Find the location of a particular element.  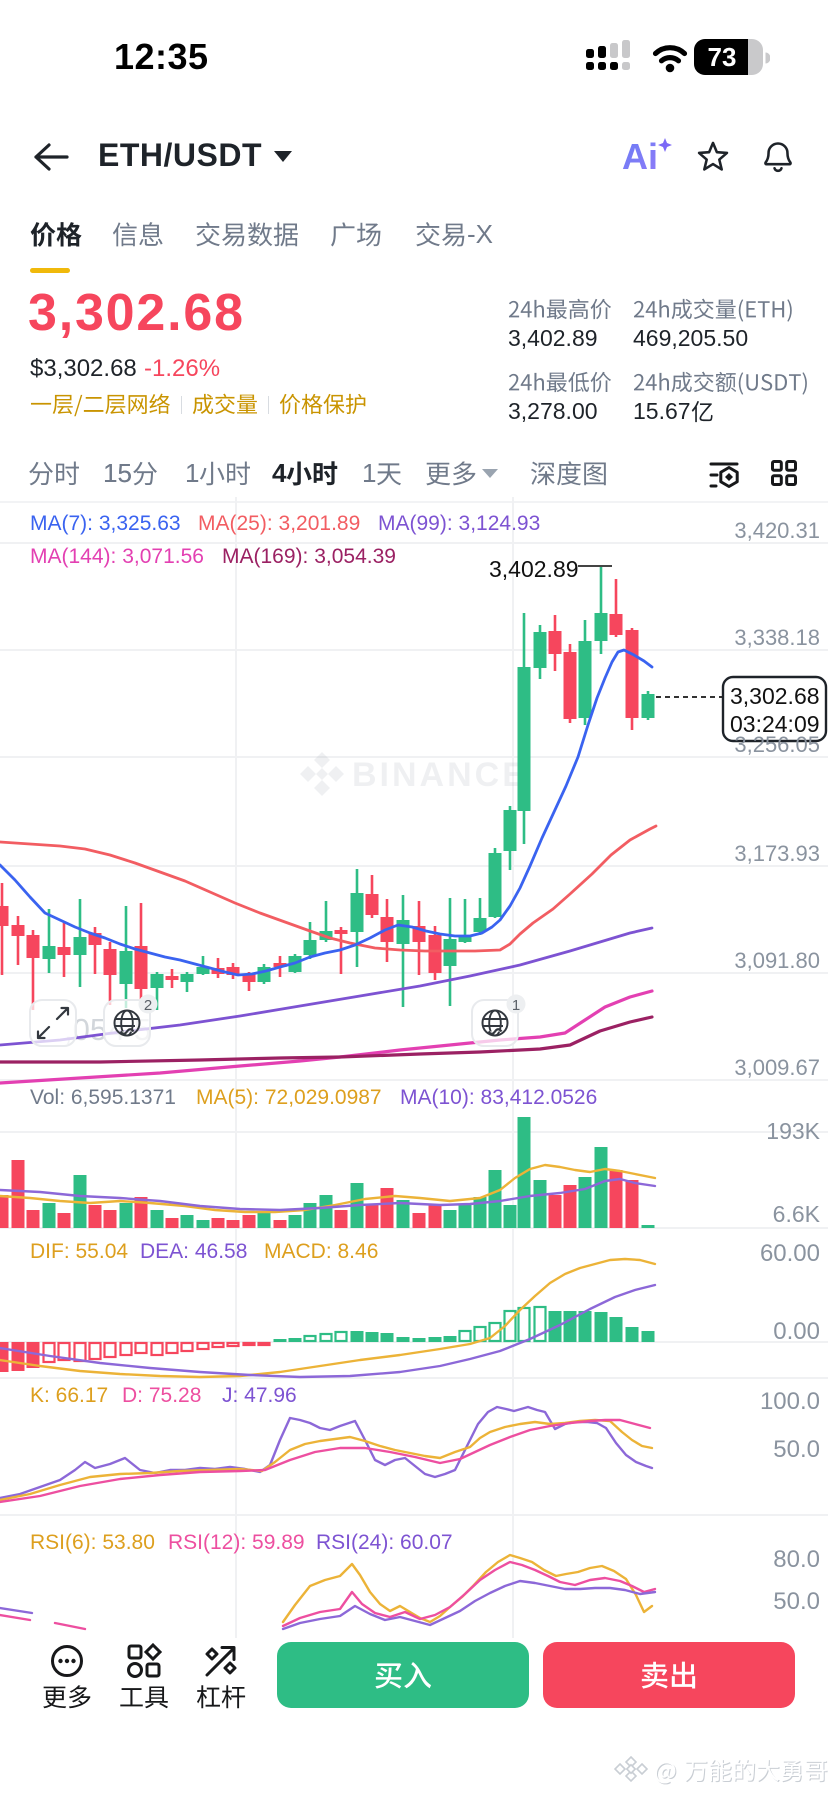

svg-text: 2 is located at coordinates (148, 1005).